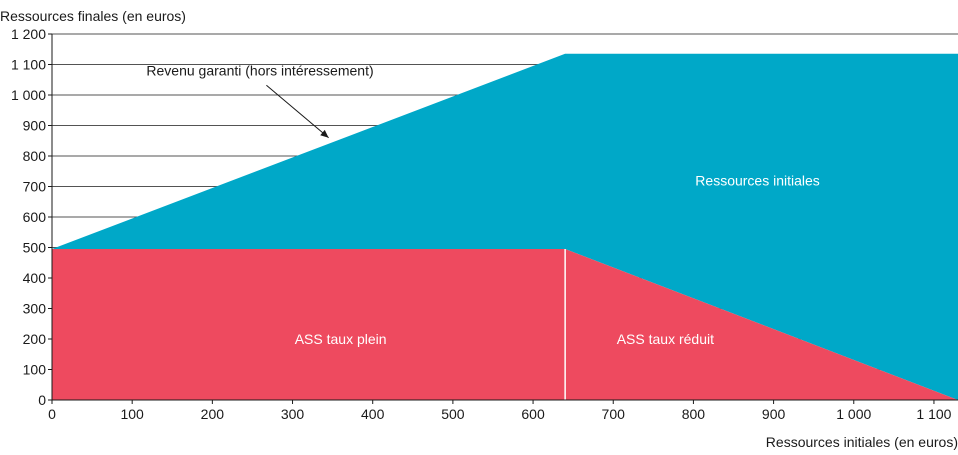 The image size is (958, 455). What do you see at coordinates (52, 414) in the screenshot?
I see `x-tick-label-0: 0` at bounding box center [52, 414].